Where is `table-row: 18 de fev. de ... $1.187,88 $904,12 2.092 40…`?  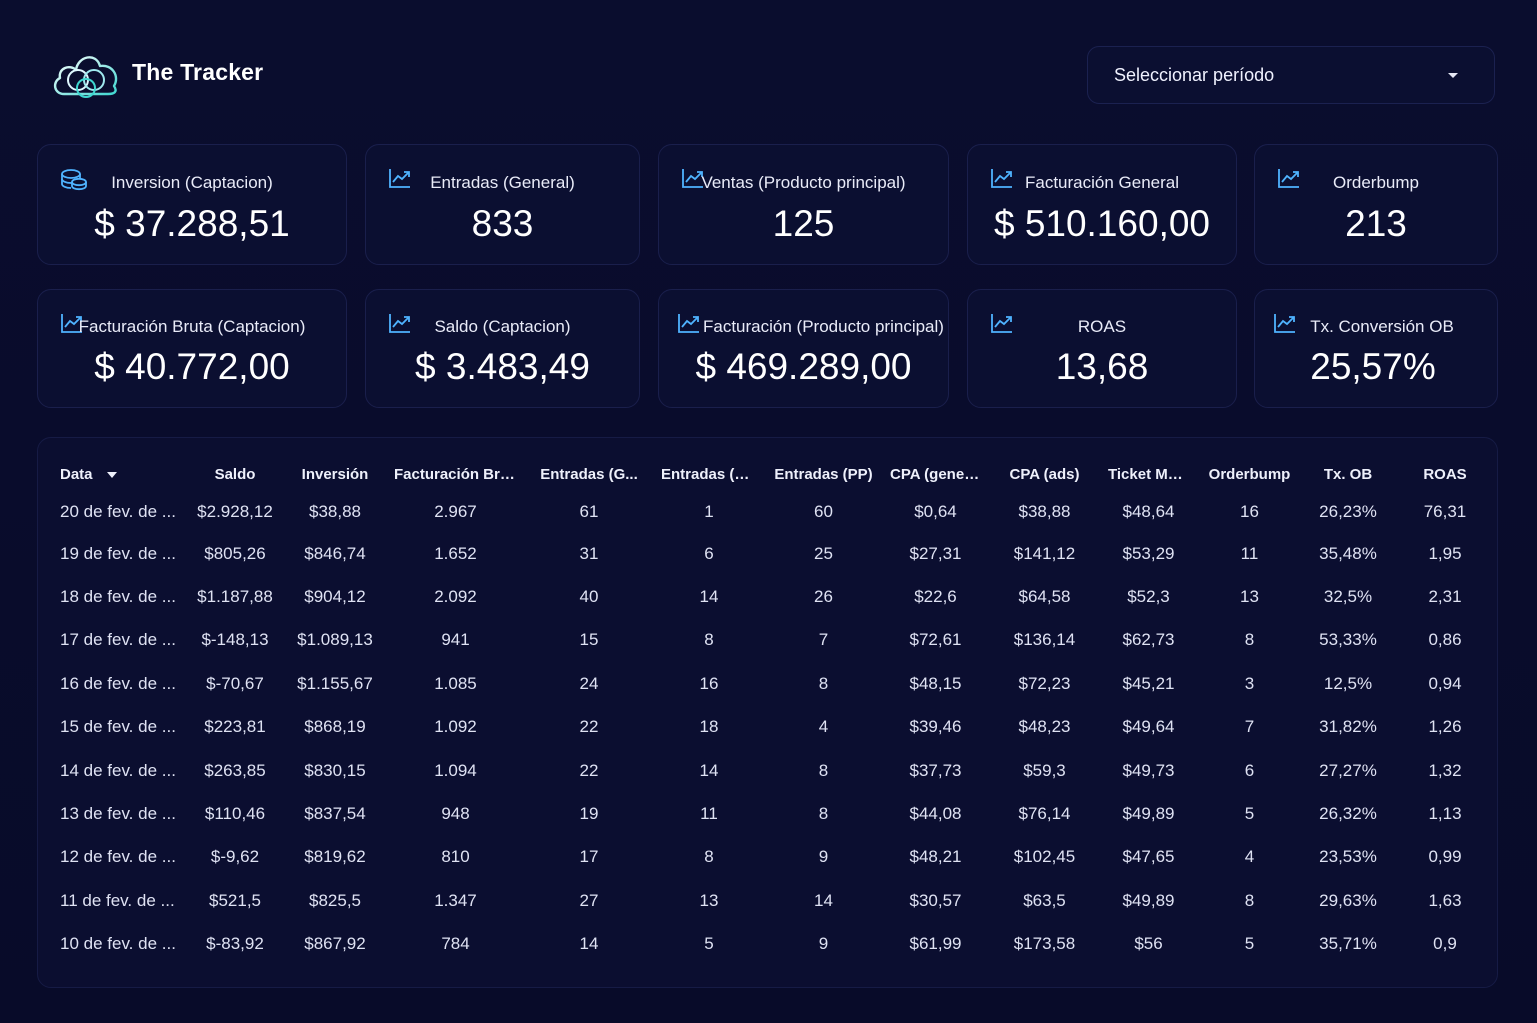
table-row: 18 de fev. de ... $1.187,88 $904,12 2.092 40… is located at coordinates (776, 596).